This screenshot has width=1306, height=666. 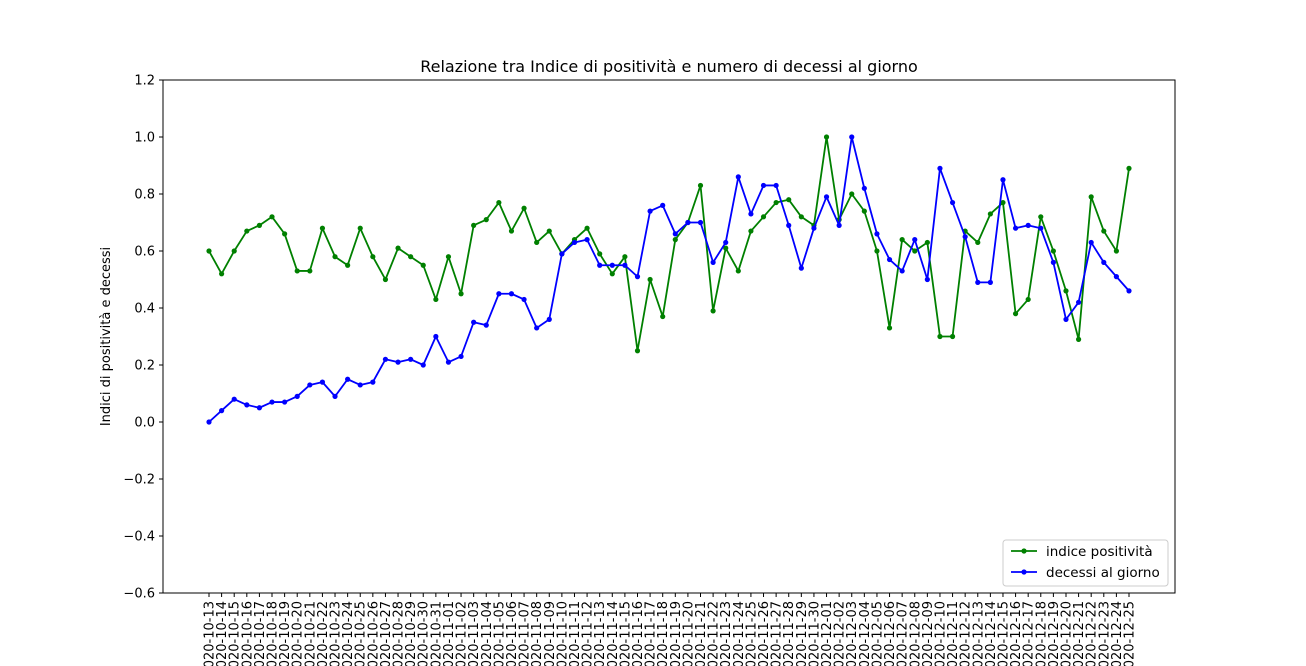 I want to click on x-tick-label: 2020-12-22, so click(x=1092, y=633).